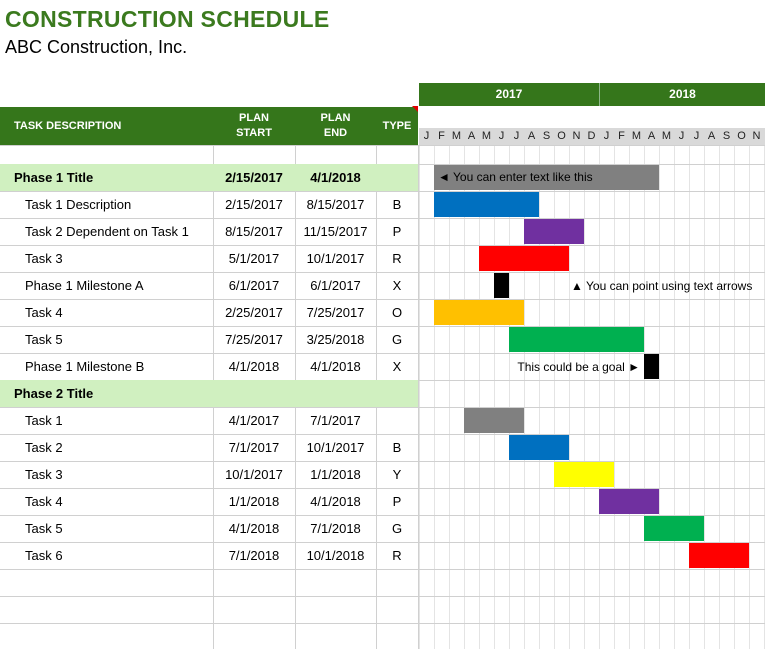 The width and height of the screenshot is (765, 649). What do you see at coordinates (209, 501) in the screenshot?
I see `task-row: Task 4 1/1/2018 4/1/2018 P` at bounding box center [209, 501].